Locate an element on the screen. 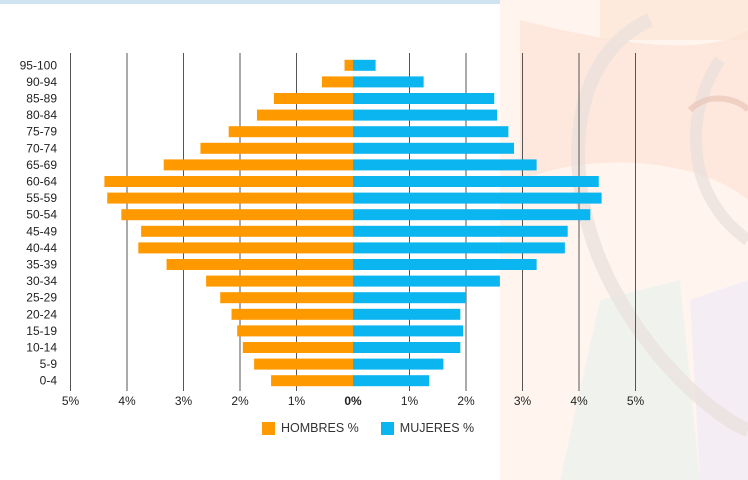  age-group-label: 5-9 is located at coordinates (49, 364).